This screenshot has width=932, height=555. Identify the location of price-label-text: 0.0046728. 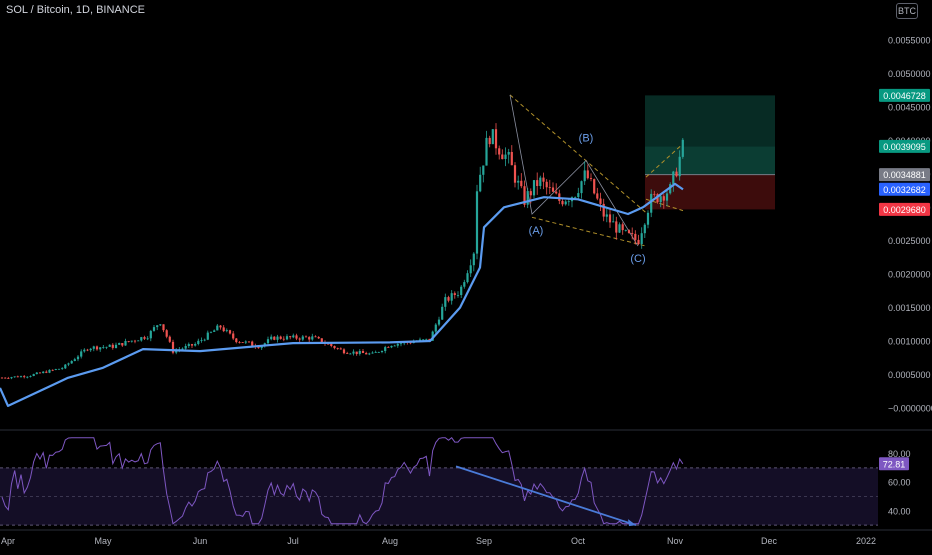
(904, 96).